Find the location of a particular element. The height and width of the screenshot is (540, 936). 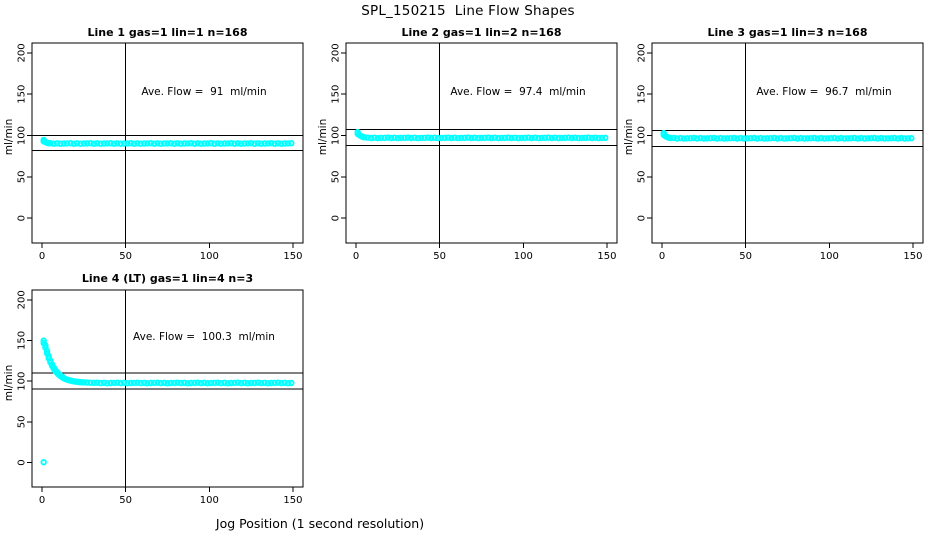

y-tick-label: 200 is located at coordinates (22, 52).